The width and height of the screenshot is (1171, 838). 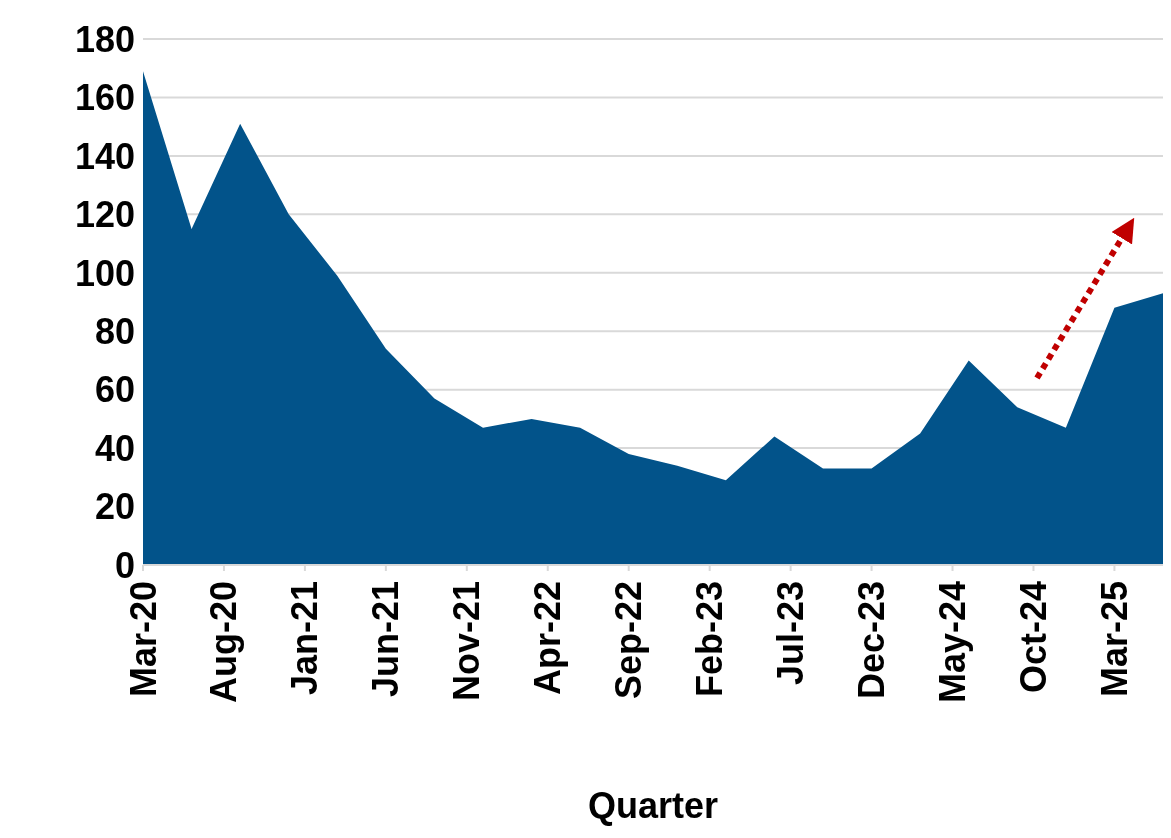 I want to click on y-tick-label: 40, so click(x=114, y=448).